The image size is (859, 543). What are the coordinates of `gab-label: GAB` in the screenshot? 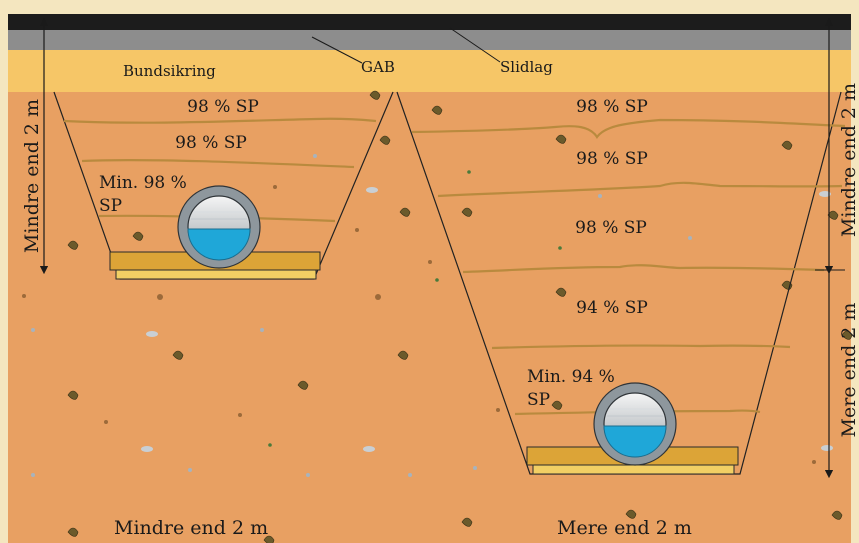 It's located at (378, 67).